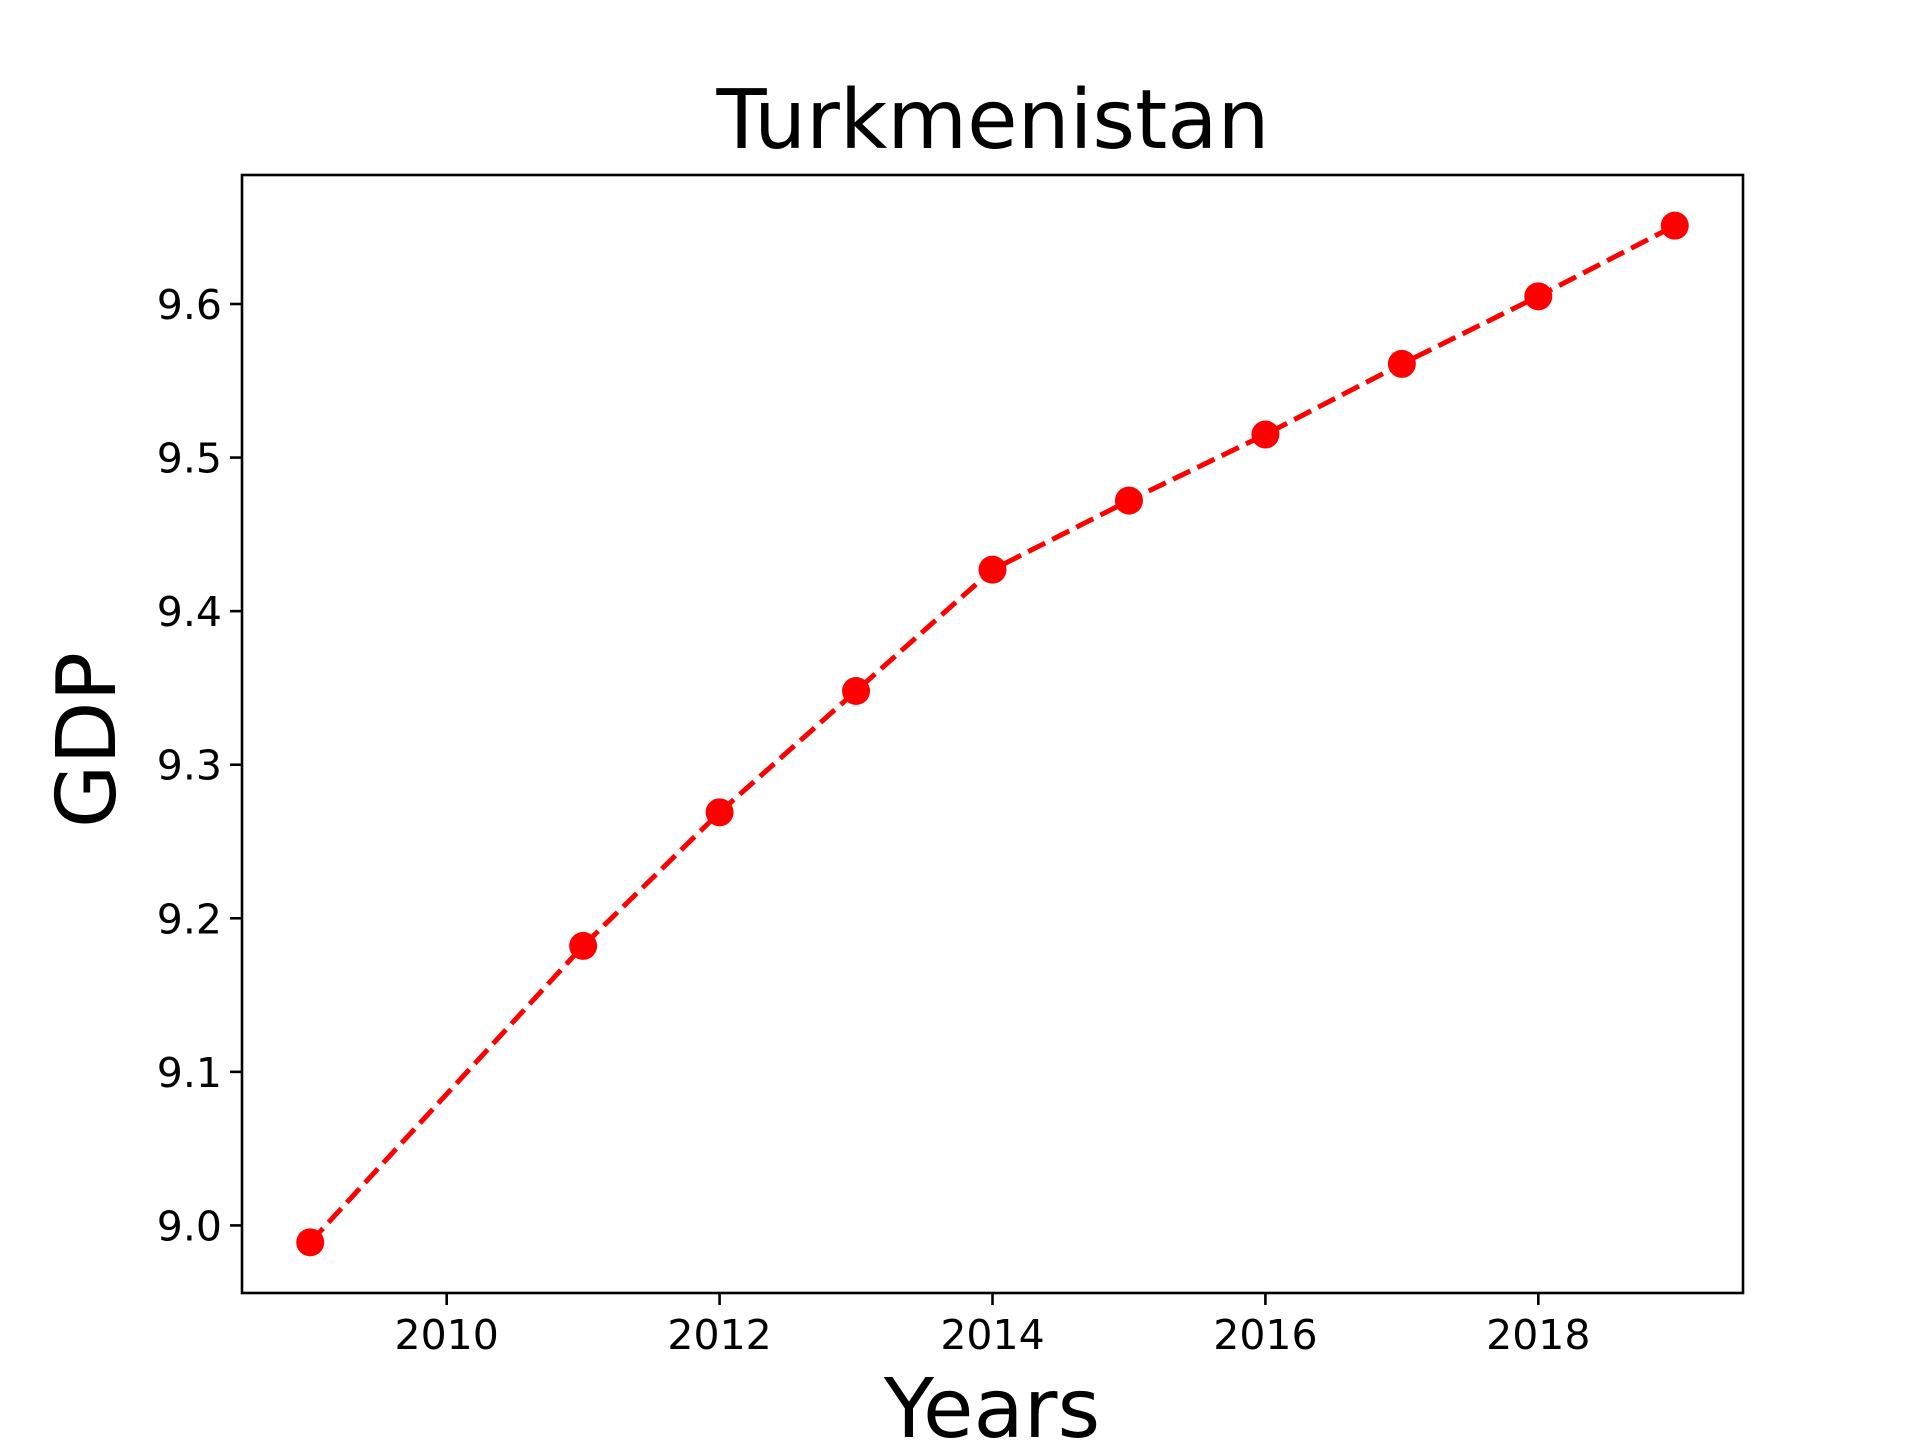 The width and height of the screenshot is (1920, 1440). I want to click on y-tick-label: 9.6, so click(189, 305).